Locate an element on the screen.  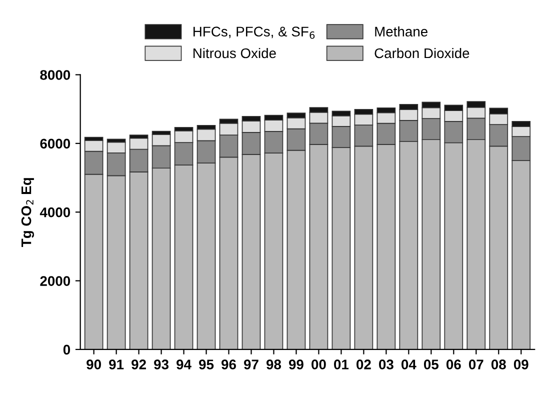
x-tick-label: 03 is located at coordinates (386, 365).